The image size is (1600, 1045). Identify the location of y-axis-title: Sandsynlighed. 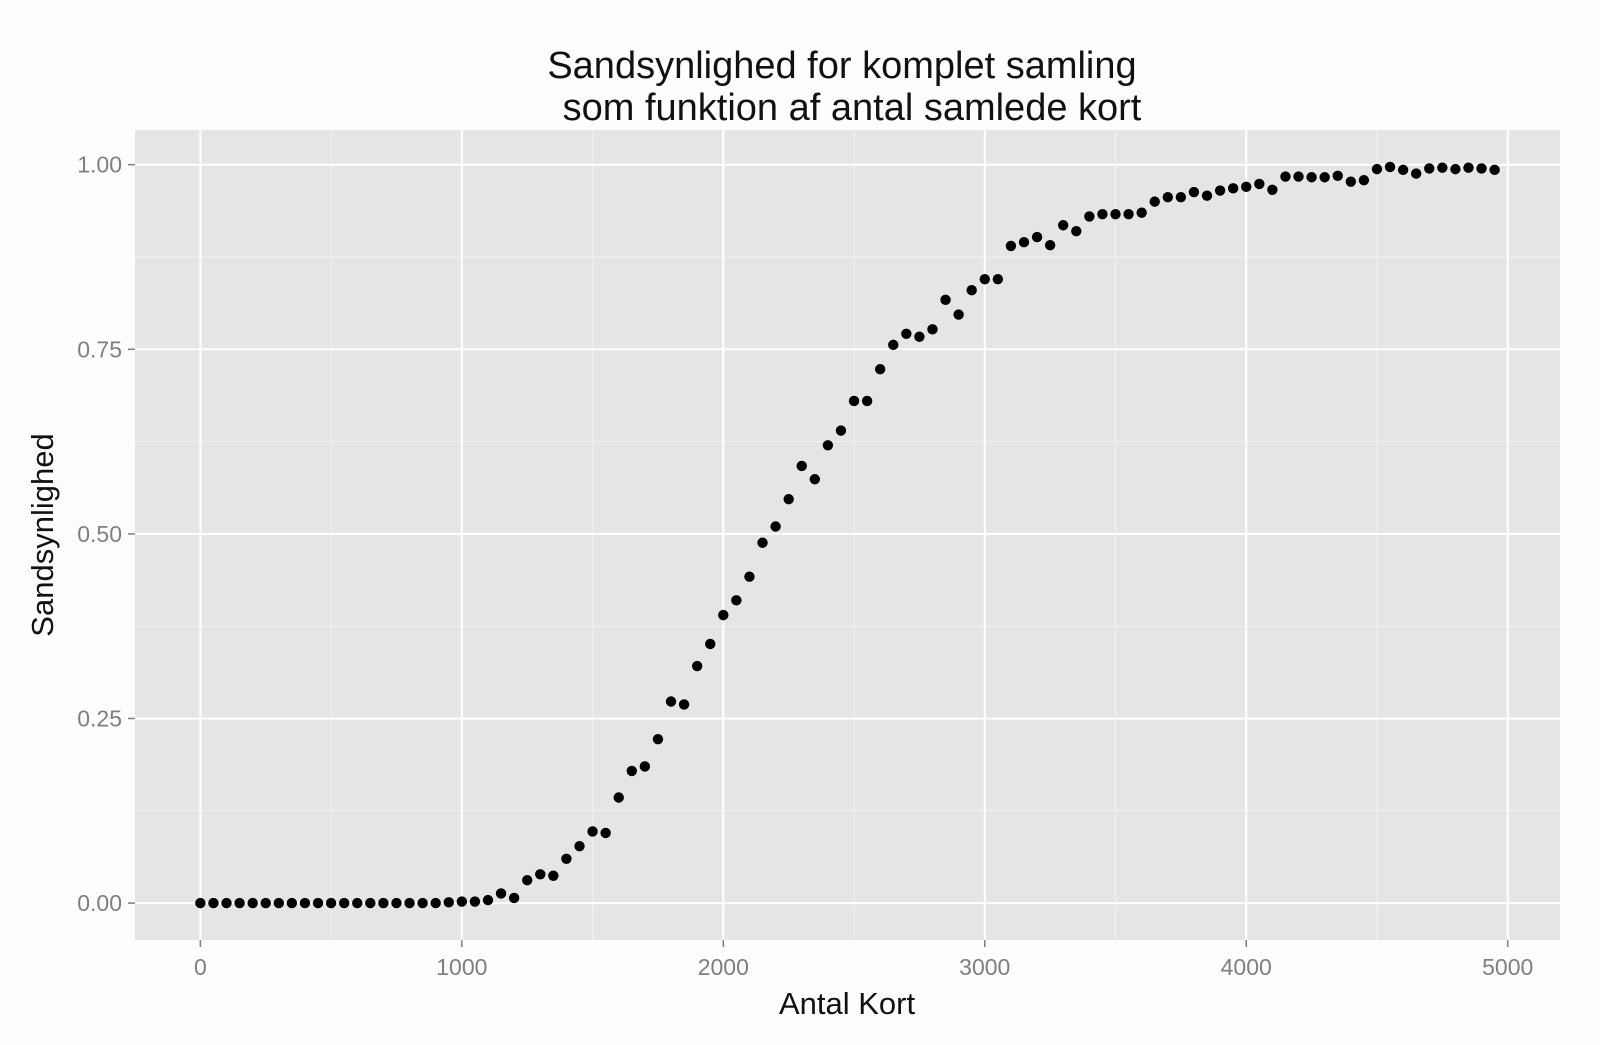
(42, 534).